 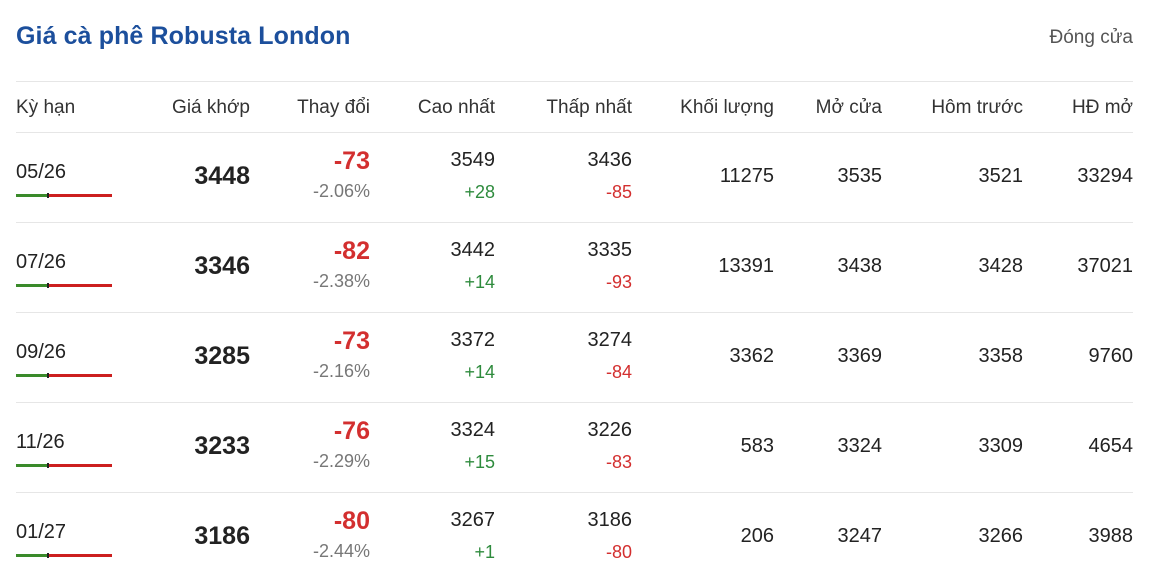 What do you see at coordinates (860, 176) in the screenshot?
I see `mo-cua-cell: 3535` at bounding box center [860, 176].